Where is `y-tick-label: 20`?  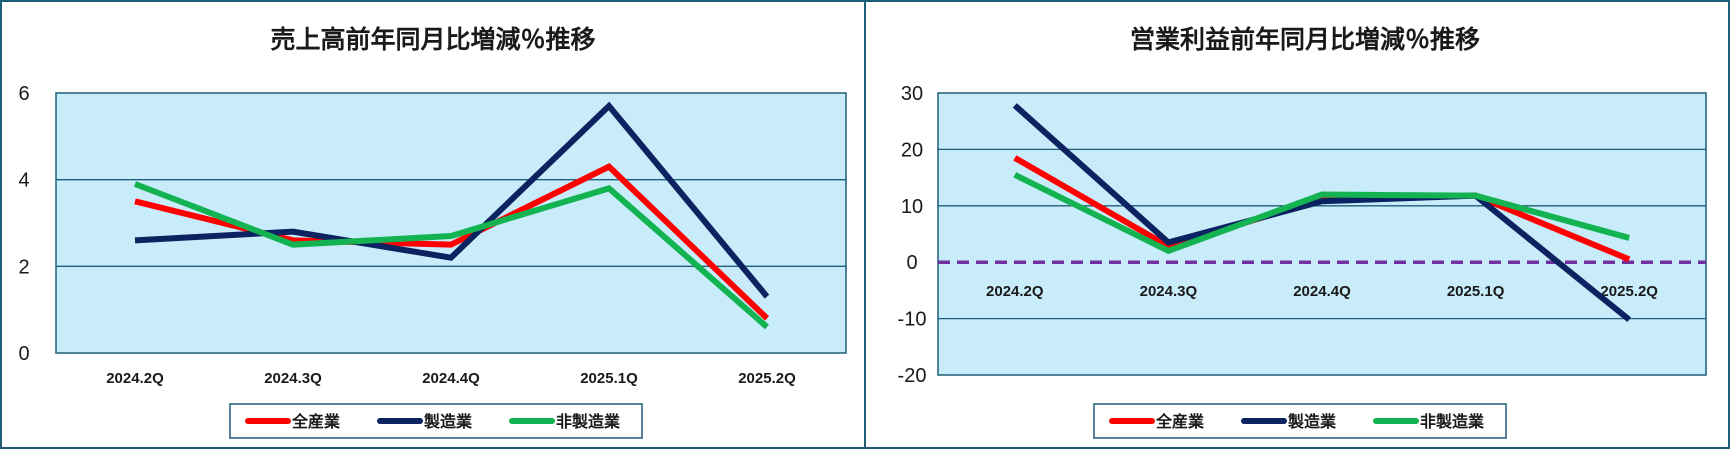 y-tick-label: 20 is located at coordinates (912, 150).